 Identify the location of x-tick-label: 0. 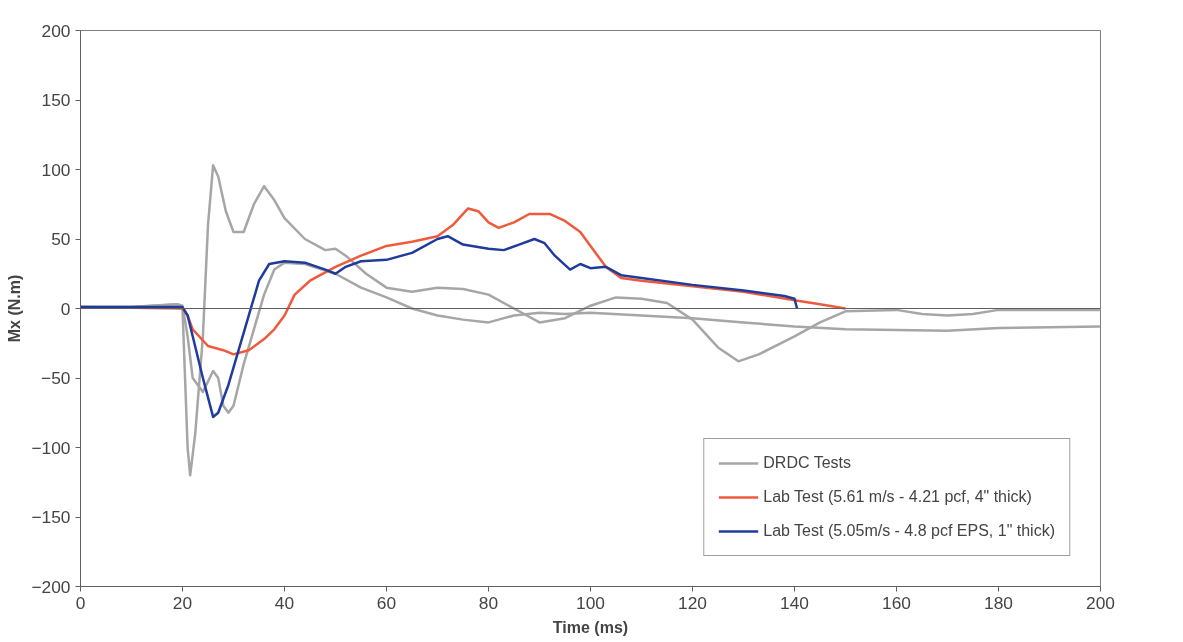
(80, 602).